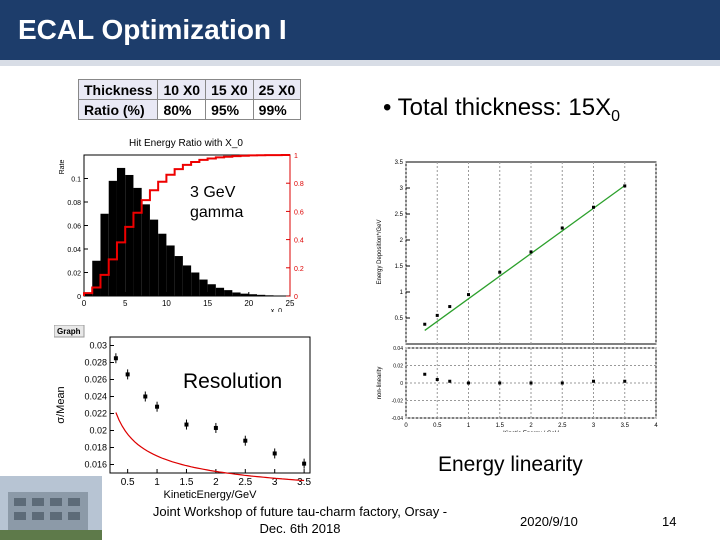 This screenshot has height=540, width=720. Describe the element at coordinates (233, 382) in the screenshot. I see `resolution-label: Resolution` at that location.